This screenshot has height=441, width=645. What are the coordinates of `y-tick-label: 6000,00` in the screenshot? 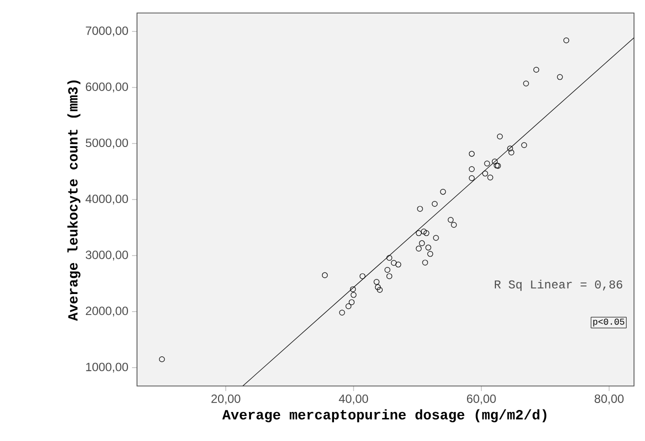 It's located at (107, 87).